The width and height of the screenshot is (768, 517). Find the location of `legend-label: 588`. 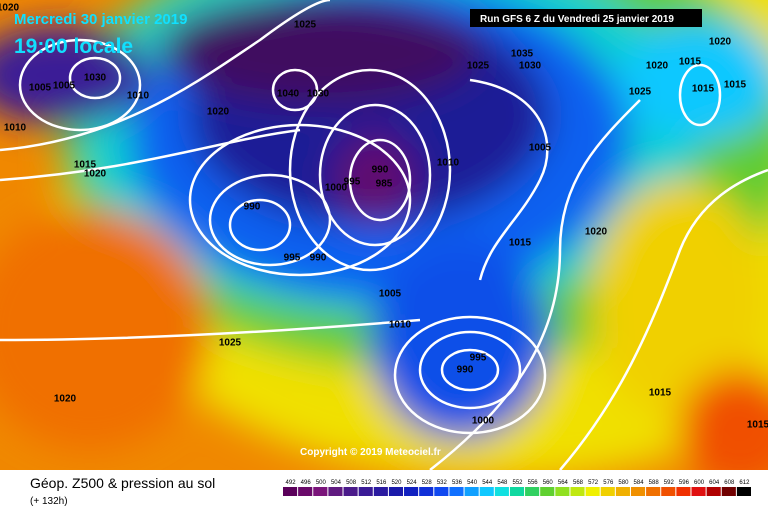

legend-label: 588 is located at coordinates (654, 483).